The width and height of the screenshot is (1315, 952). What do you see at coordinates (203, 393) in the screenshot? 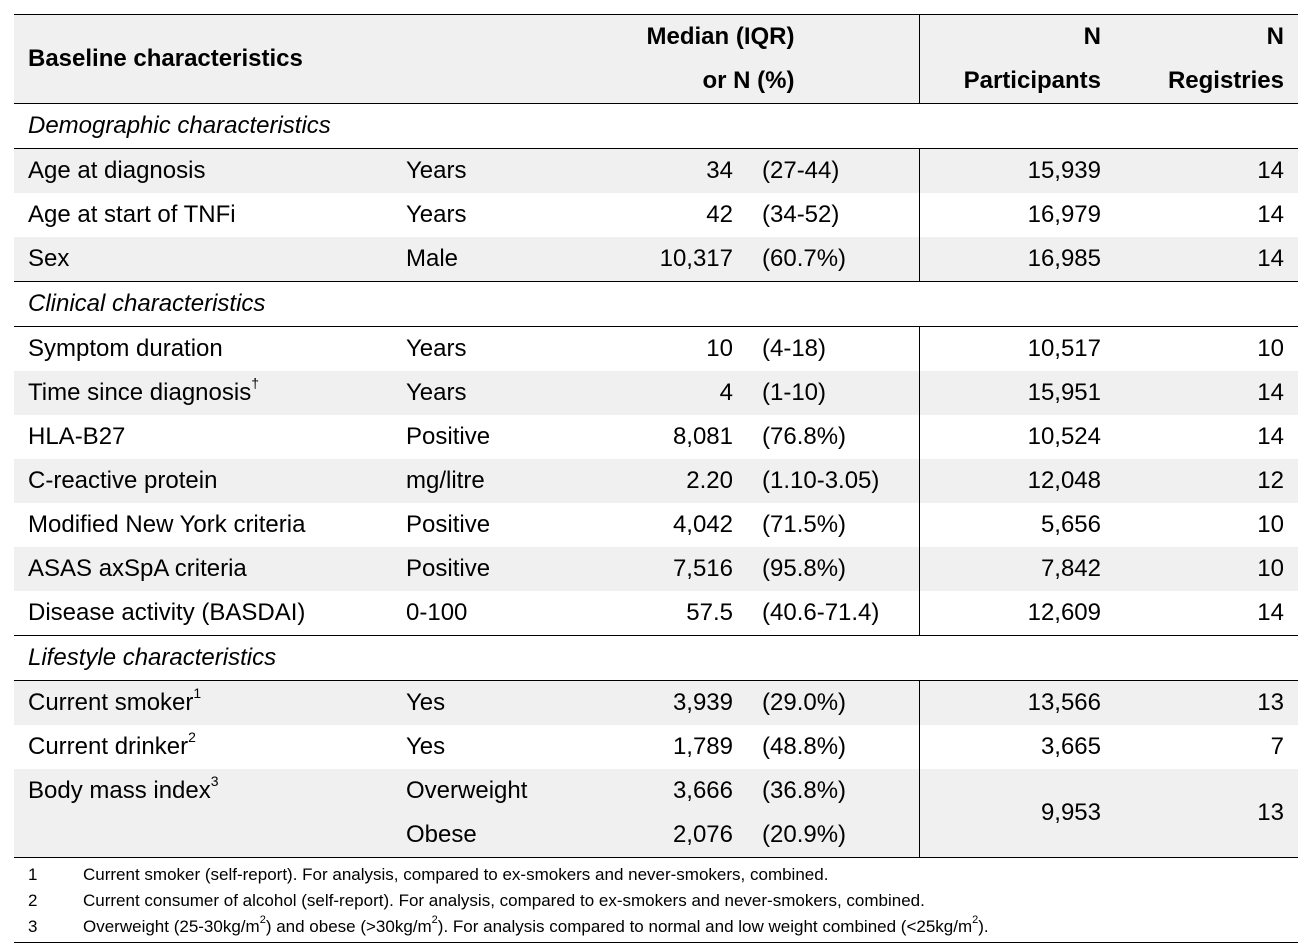
I see `row-label-cell: Time since diagnosis†` at bounding box center [203, 393].